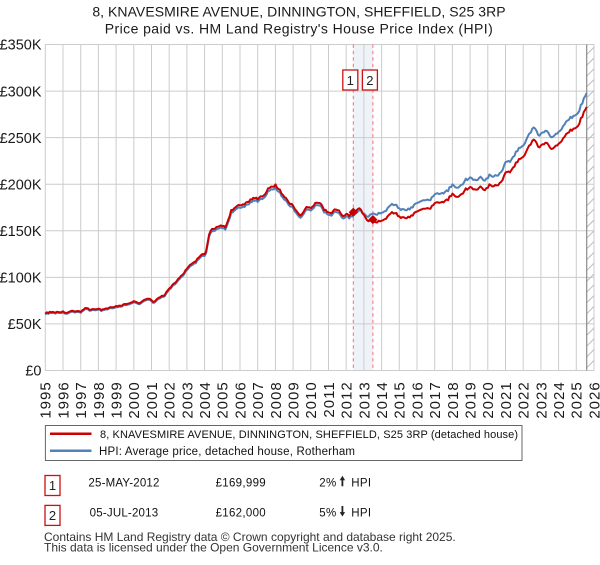 The width and height of the screenshot is (600, 565). Describe the element at coordinates (524, 399) in the screenshot. I see `svg-text: 2022` at that location.